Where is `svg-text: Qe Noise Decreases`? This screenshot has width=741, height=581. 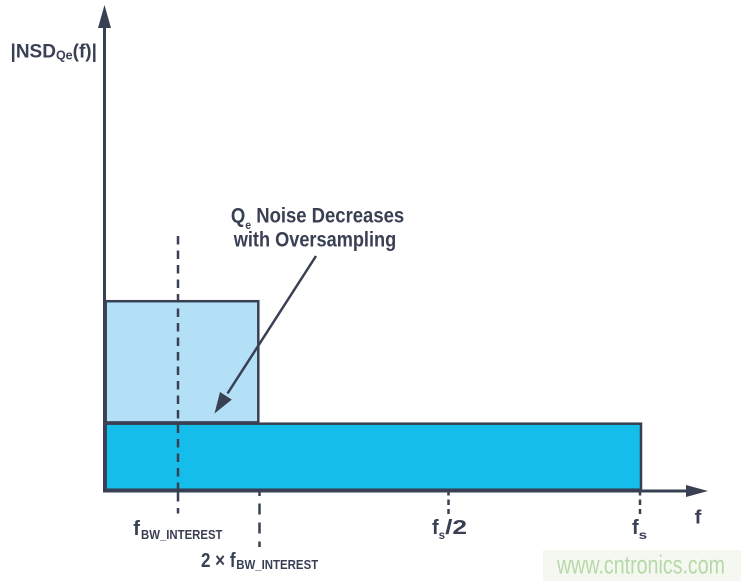 svg-text: Qe Noise Decreases is located at coordinates (317, 218).